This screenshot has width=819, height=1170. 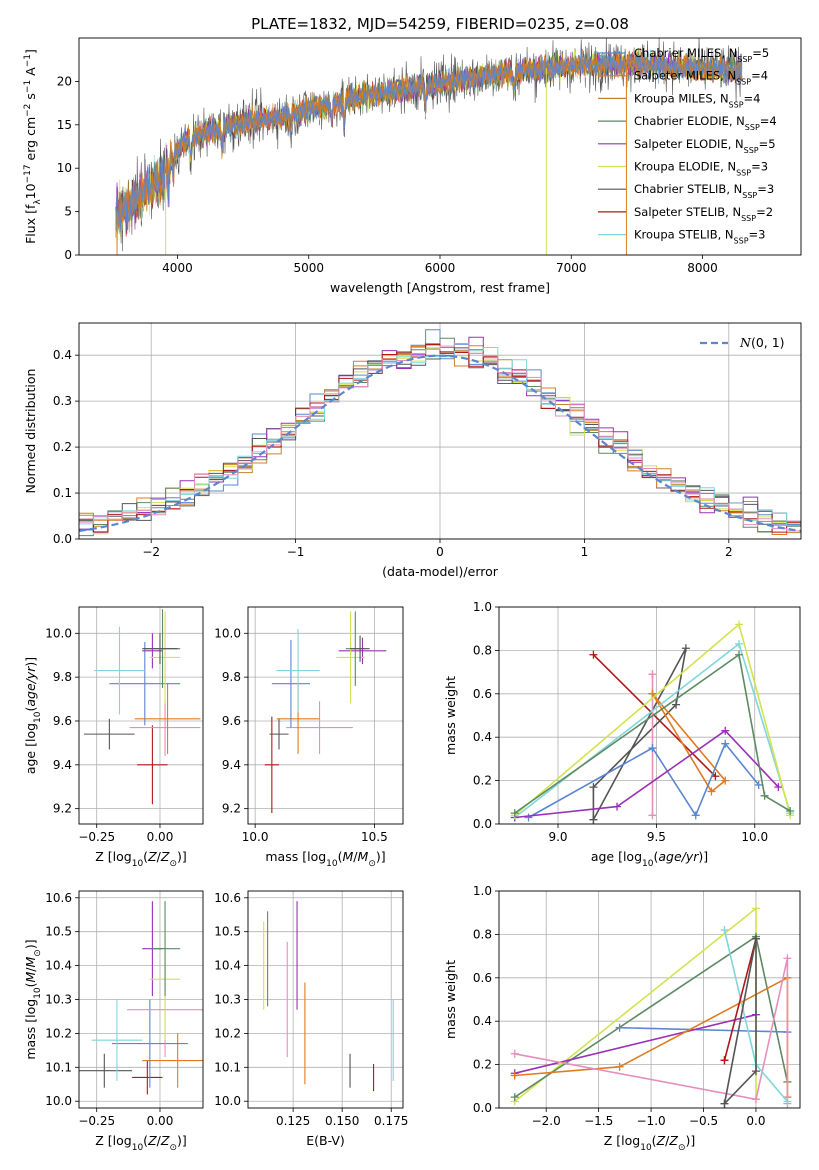 I want to click on y-tick-label: 1.0, so click(x=482, y=891).